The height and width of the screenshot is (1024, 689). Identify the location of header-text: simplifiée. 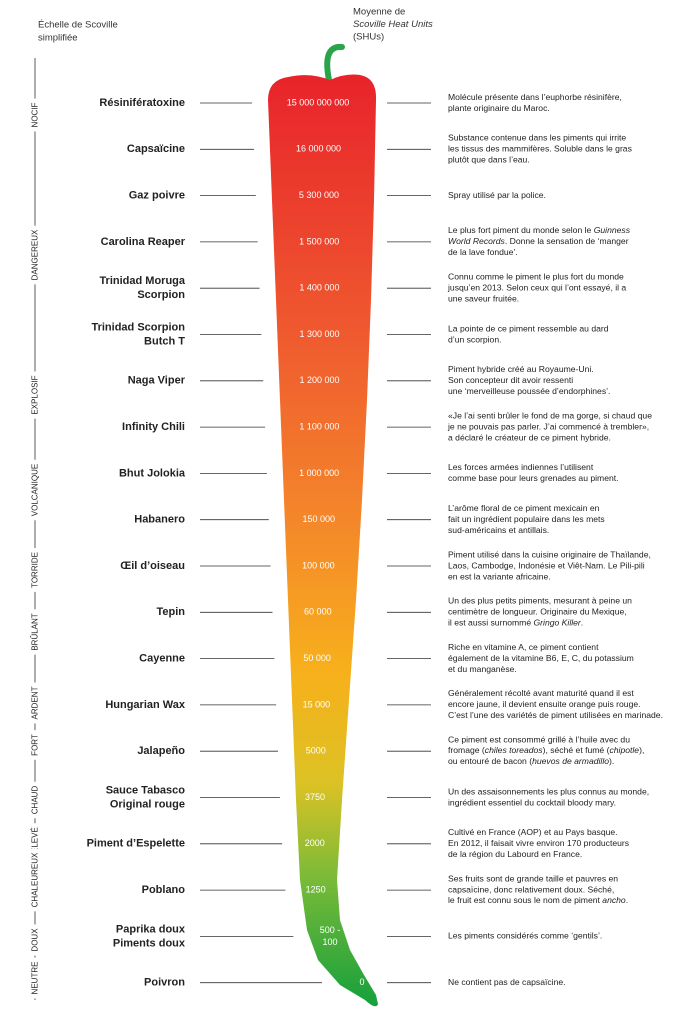
(58, 38).